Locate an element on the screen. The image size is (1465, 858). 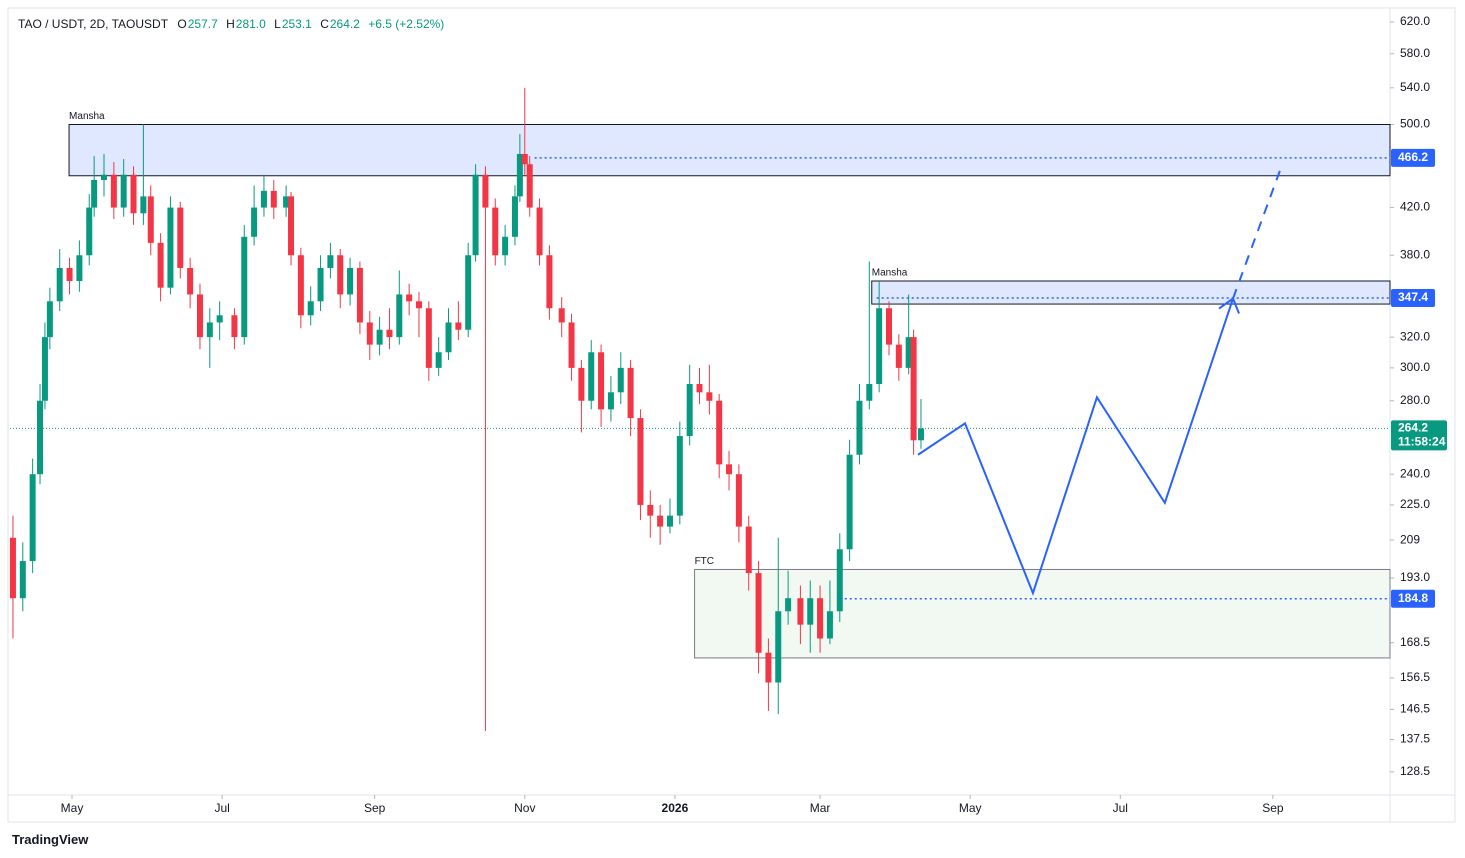
y-tick-label: 146.5 is located at coordinates (1415, 709).